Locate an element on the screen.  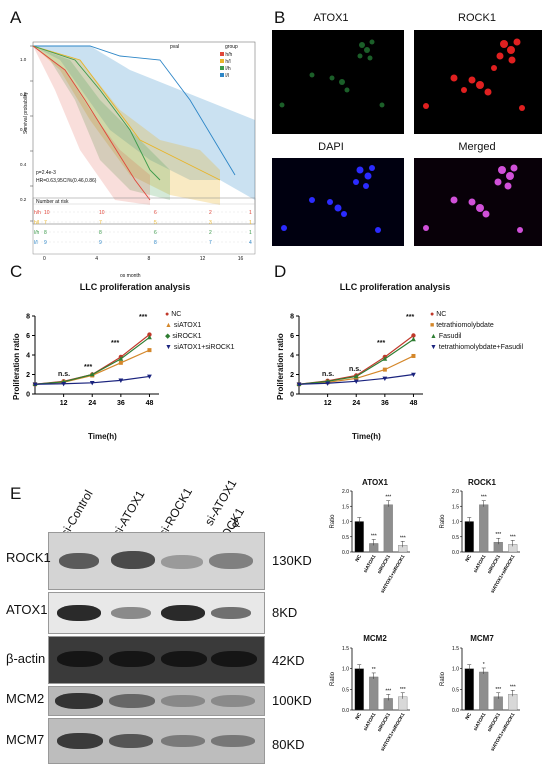
category-label: siROCK1 is located at coordinates (494, 564).